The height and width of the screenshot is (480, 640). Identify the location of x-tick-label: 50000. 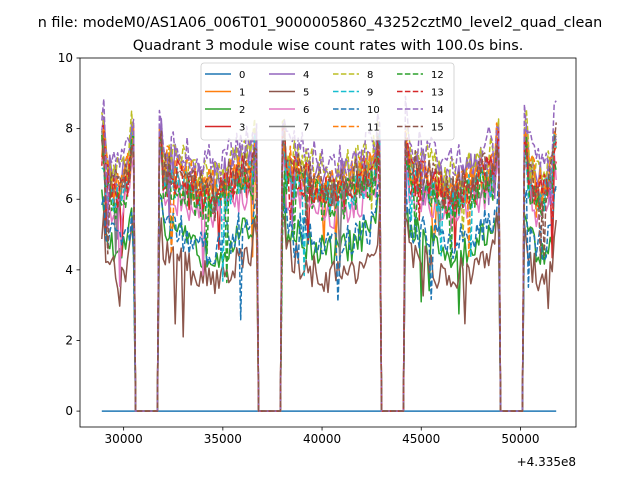
(520, 439).